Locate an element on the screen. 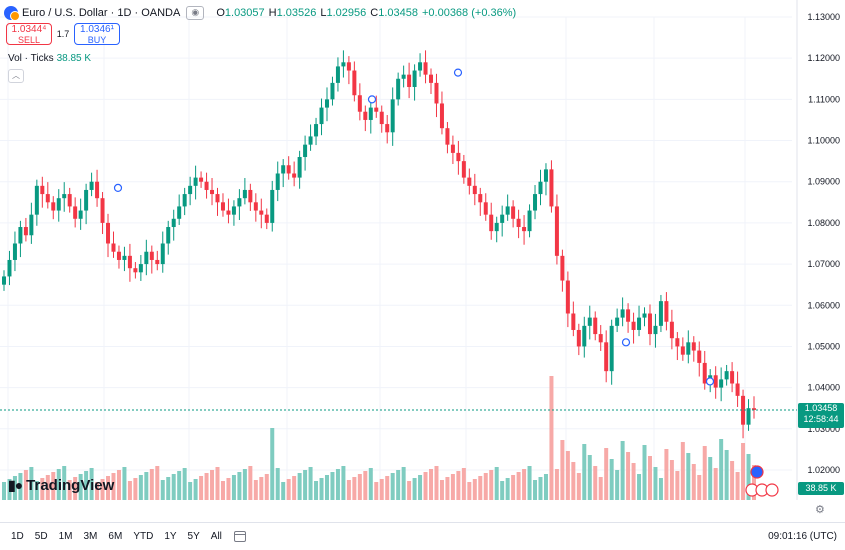  symbol-title: Euro / U.S. Dollar · 1D · OANDA is located at coordinates (101, 13).